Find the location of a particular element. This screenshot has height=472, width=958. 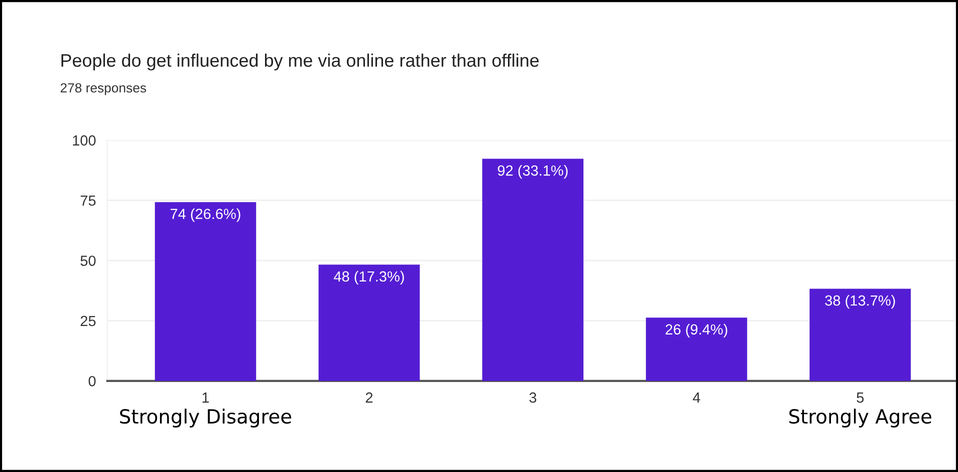

data-label: 74 (26.6%) is located at coordinates (205, 215).